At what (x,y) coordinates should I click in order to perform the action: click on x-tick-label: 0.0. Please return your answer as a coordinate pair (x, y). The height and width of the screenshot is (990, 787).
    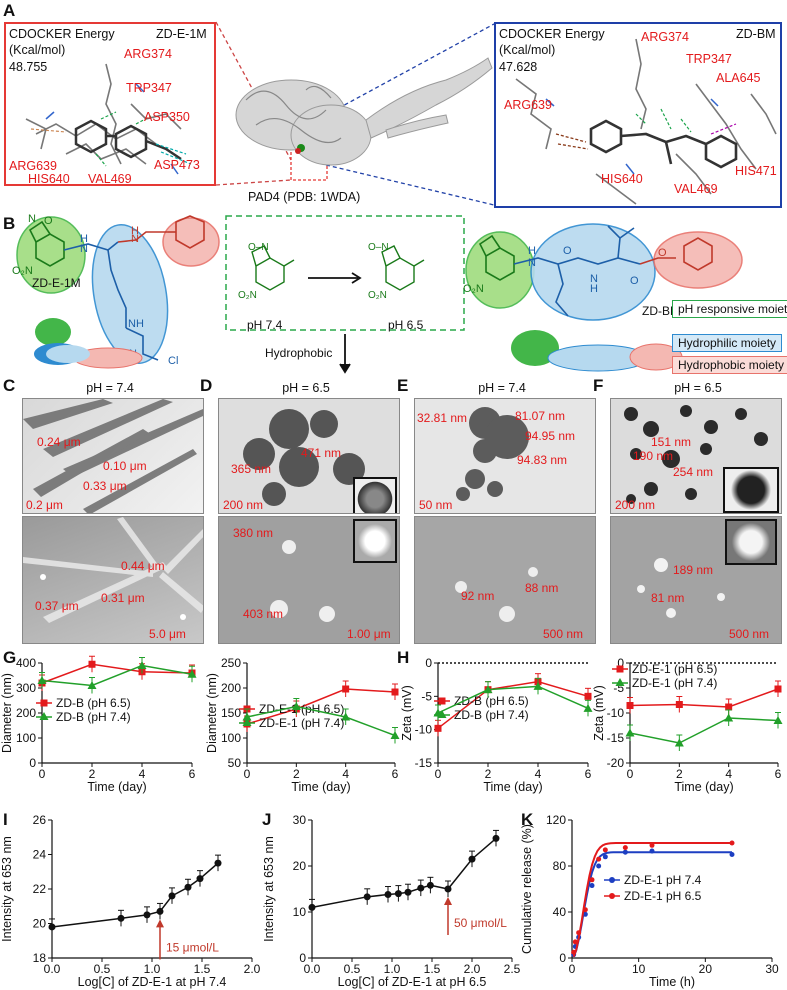
    Looking at the image, I should click on (312, 969).